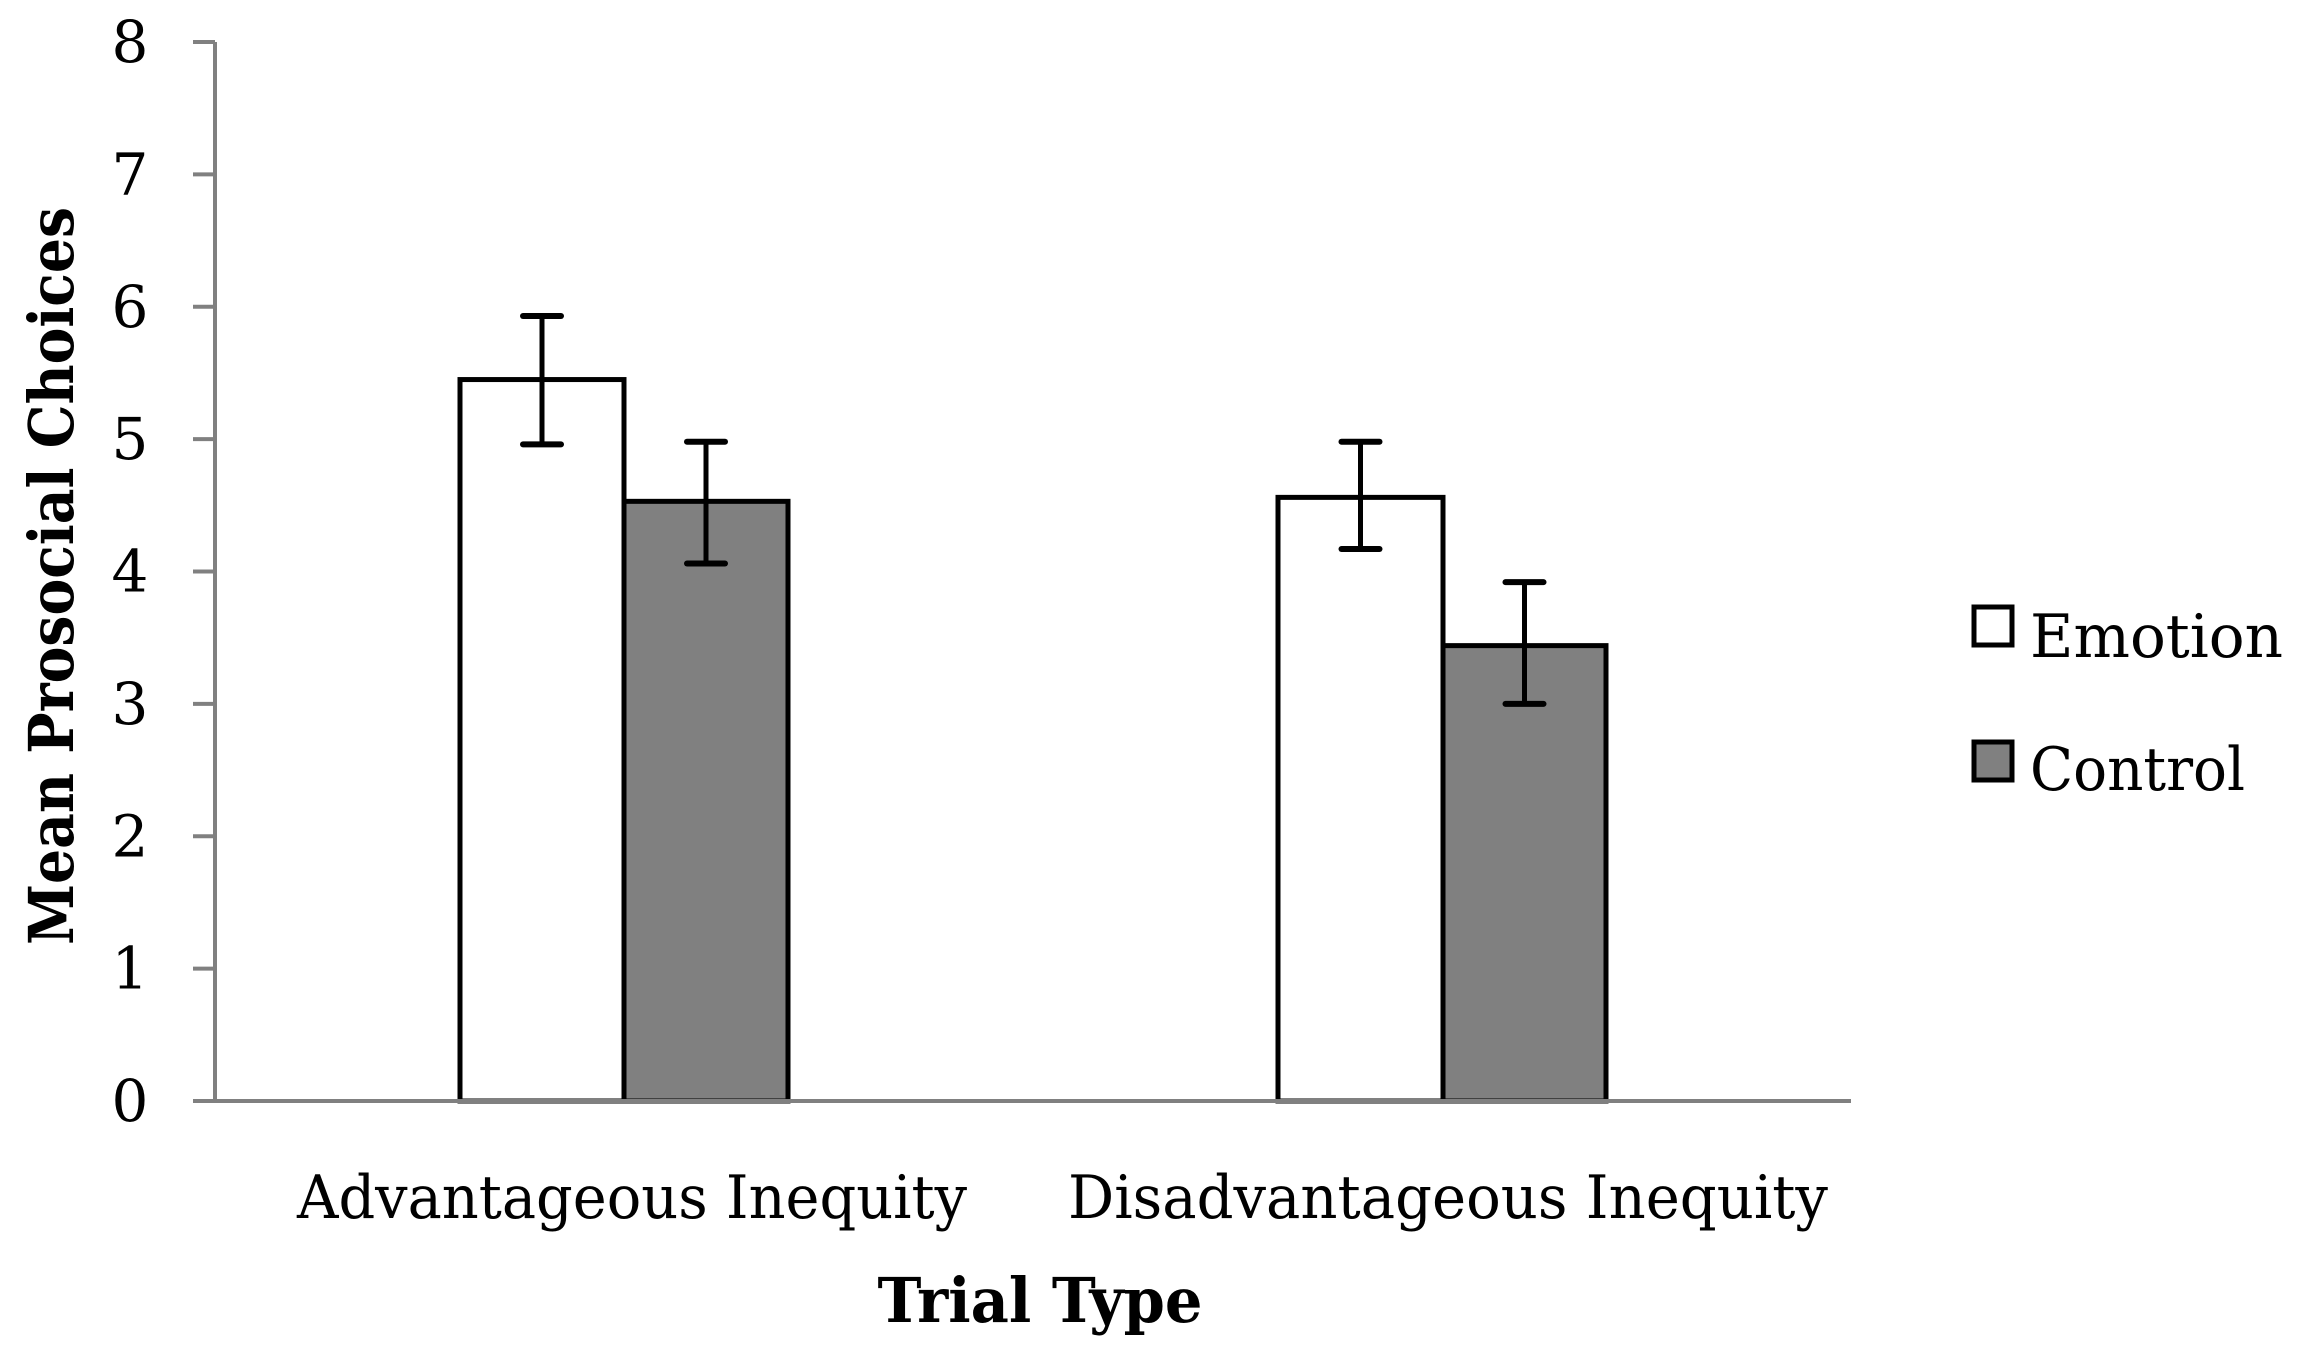 Image resolution: width=2302 pixels, height=1364 pixels. I want to click on legend: Emotion Control, so click(2127, 703).